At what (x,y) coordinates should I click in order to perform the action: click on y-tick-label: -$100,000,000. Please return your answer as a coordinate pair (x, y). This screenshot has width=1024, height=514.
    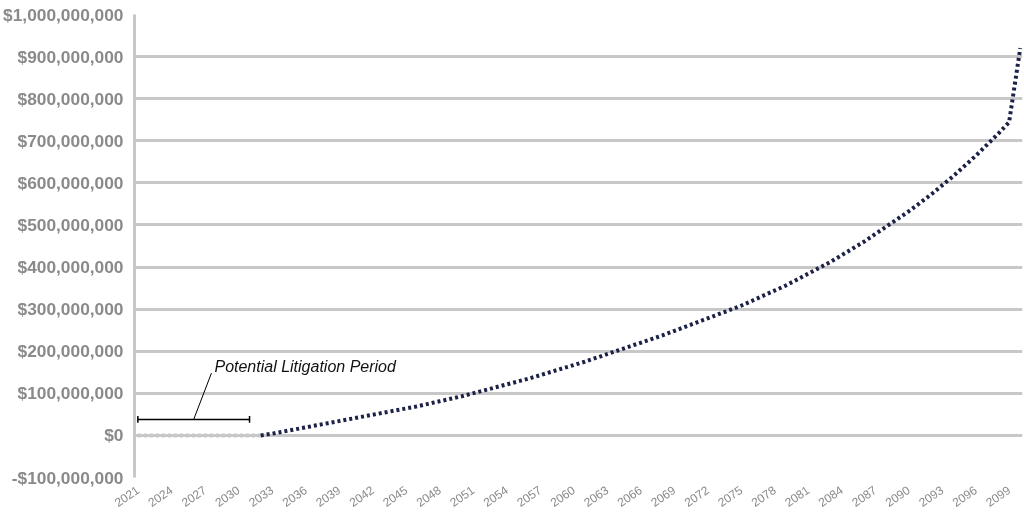
    Looking at the image, I should click on (67, 477).